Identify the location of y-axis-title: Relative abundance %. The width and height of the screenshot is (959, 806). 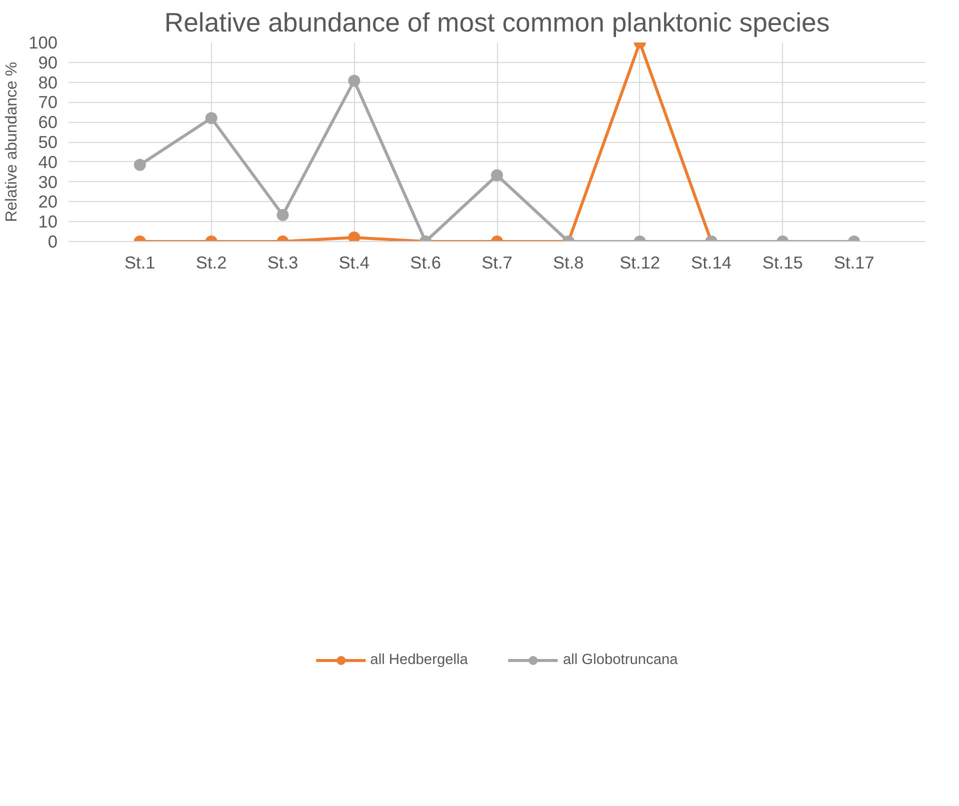
(12, 142).